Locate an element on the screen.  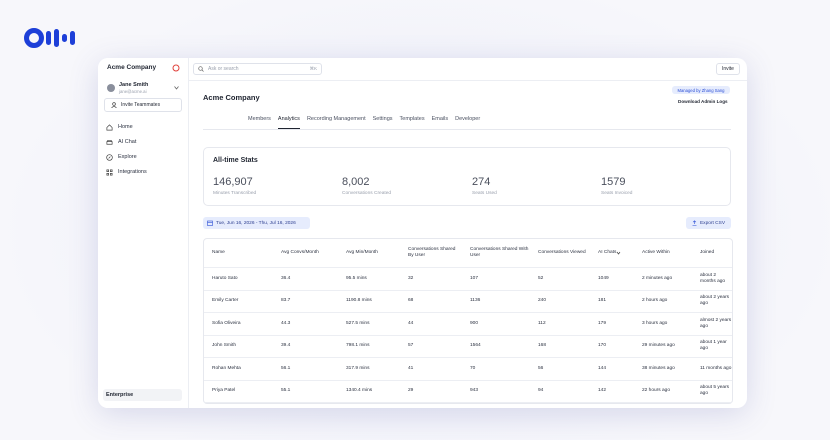
column-header: Conversations Shared By User is located at coordinates (431, 253).